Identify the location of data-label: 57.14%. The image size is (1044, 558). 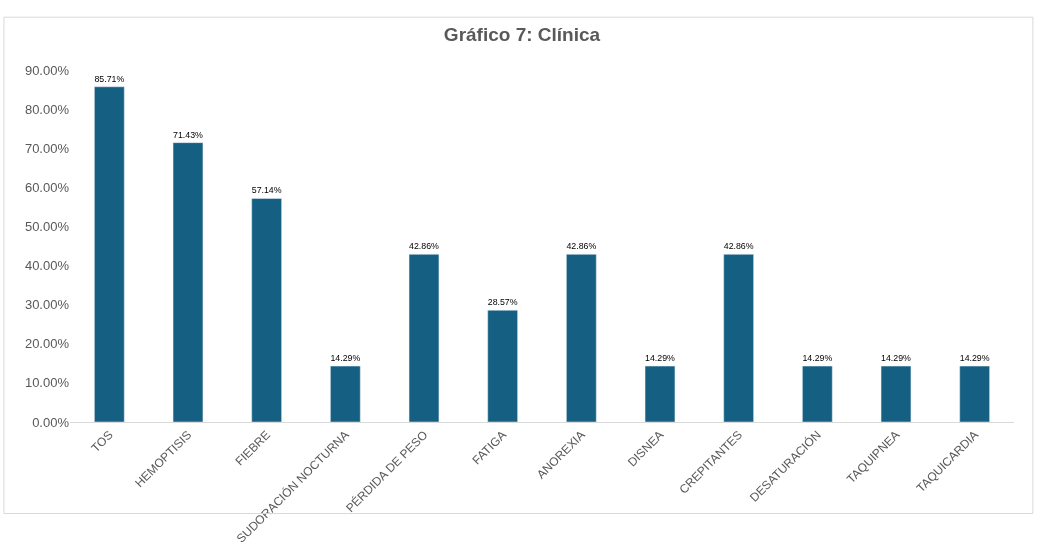
(266, 190).